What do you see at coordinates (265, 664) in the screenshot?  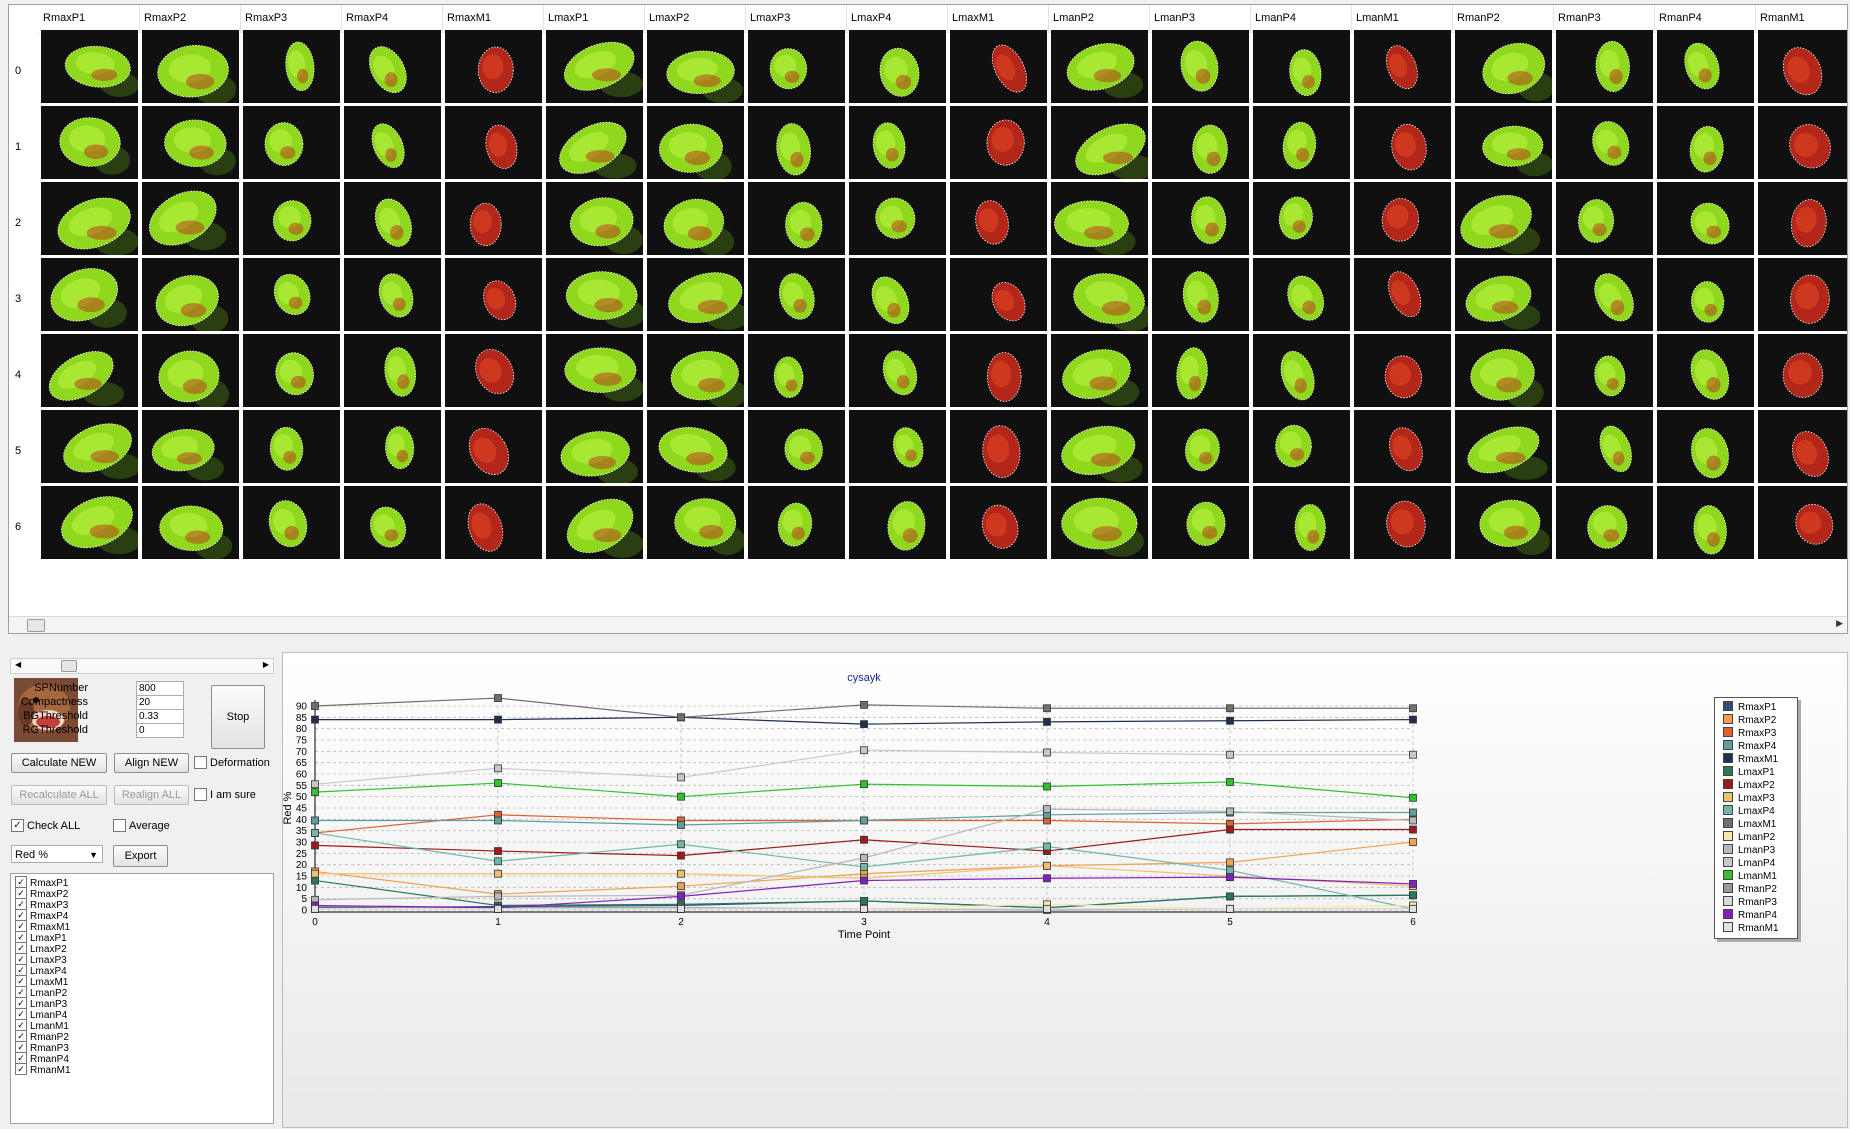 I see `slider-right-arrow: ▶` at bounding box center [265, 664].